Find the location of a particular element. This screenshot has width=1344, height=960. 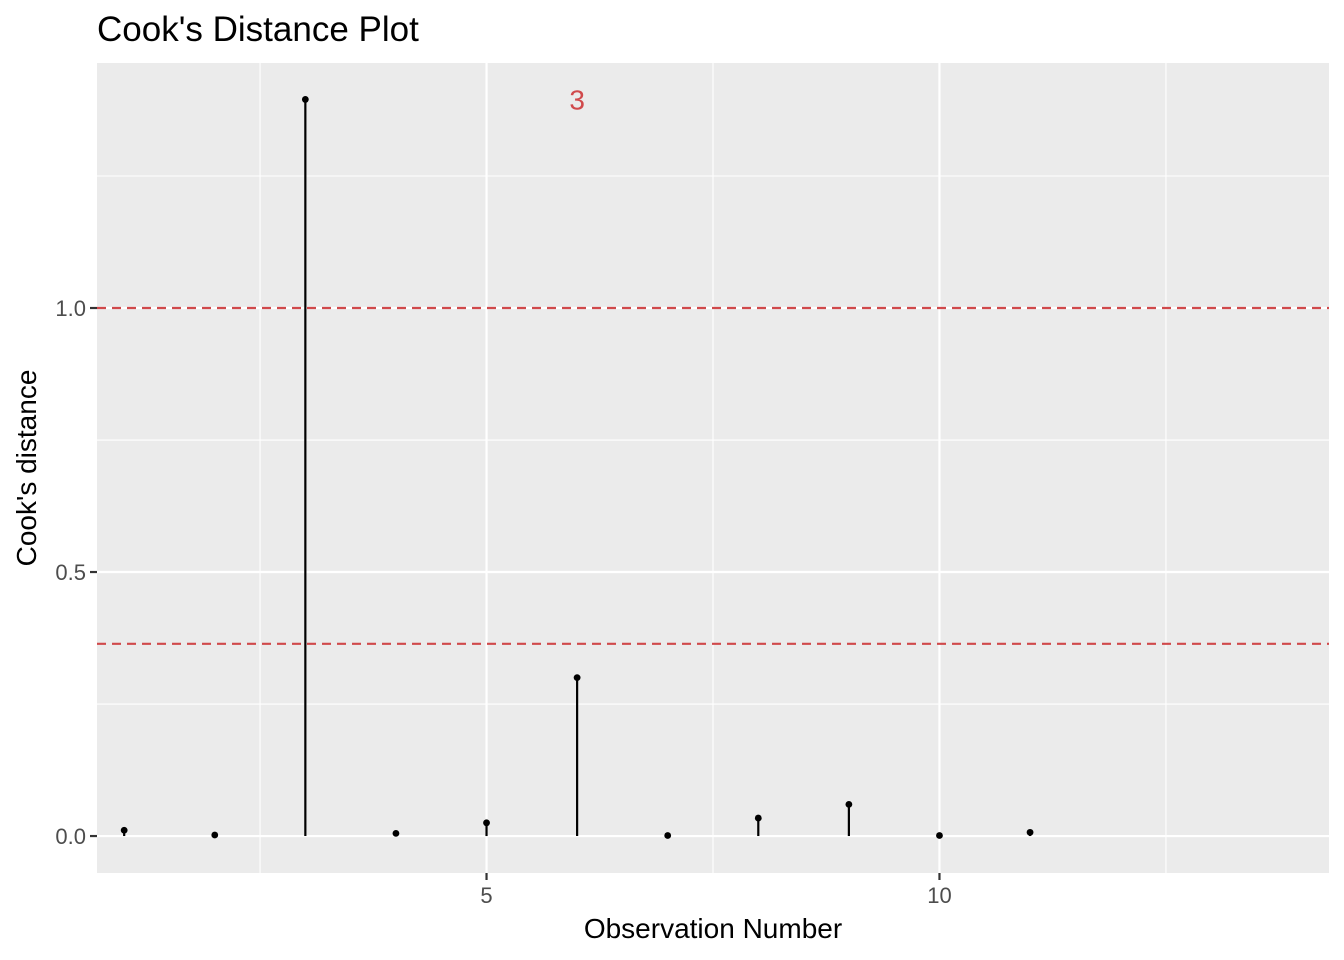

y-axis: 0.0 0.5 1.0 is located at coordinates (76, 572).